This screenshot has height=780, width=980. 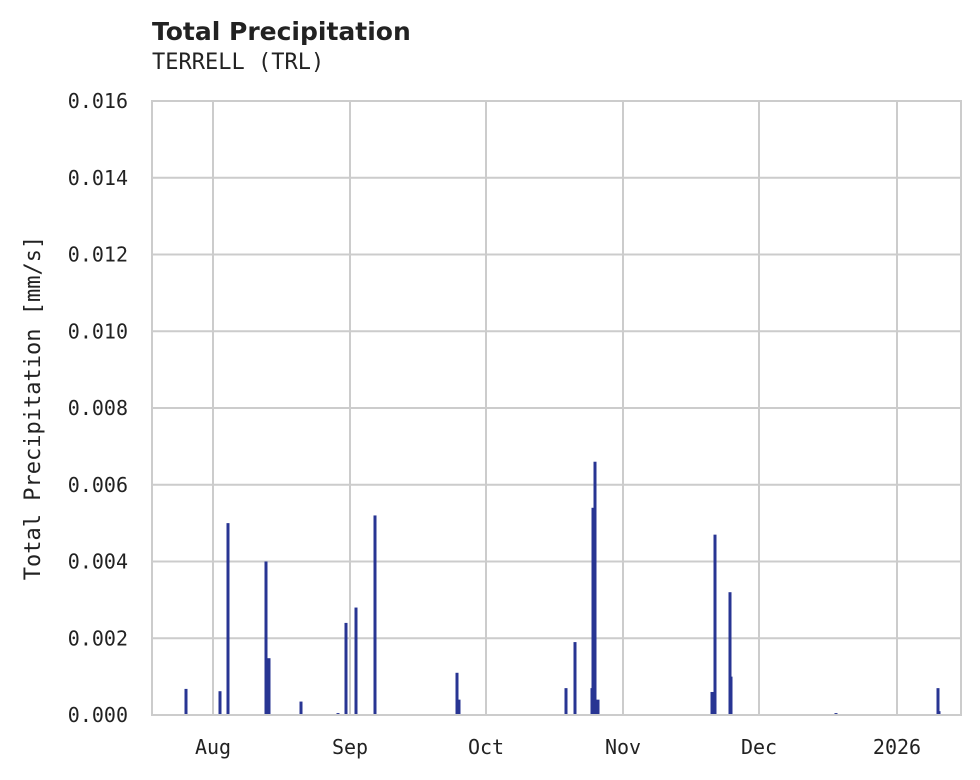 I want to click on y-tick-label: 0.002, so click(x=98, y=638).